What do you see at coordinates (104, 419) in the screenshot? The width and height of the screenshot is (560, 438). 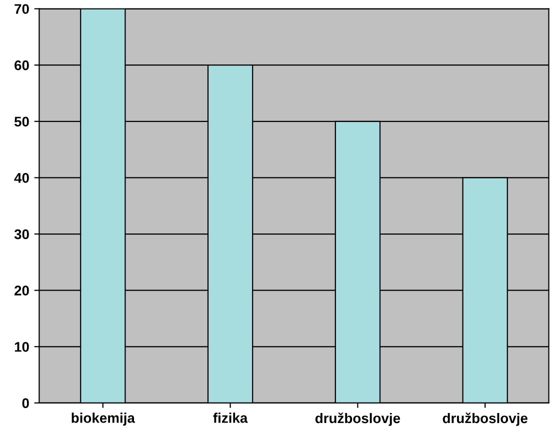 I see `x-tick-label: biokemija` at bounding box center [104, 419].